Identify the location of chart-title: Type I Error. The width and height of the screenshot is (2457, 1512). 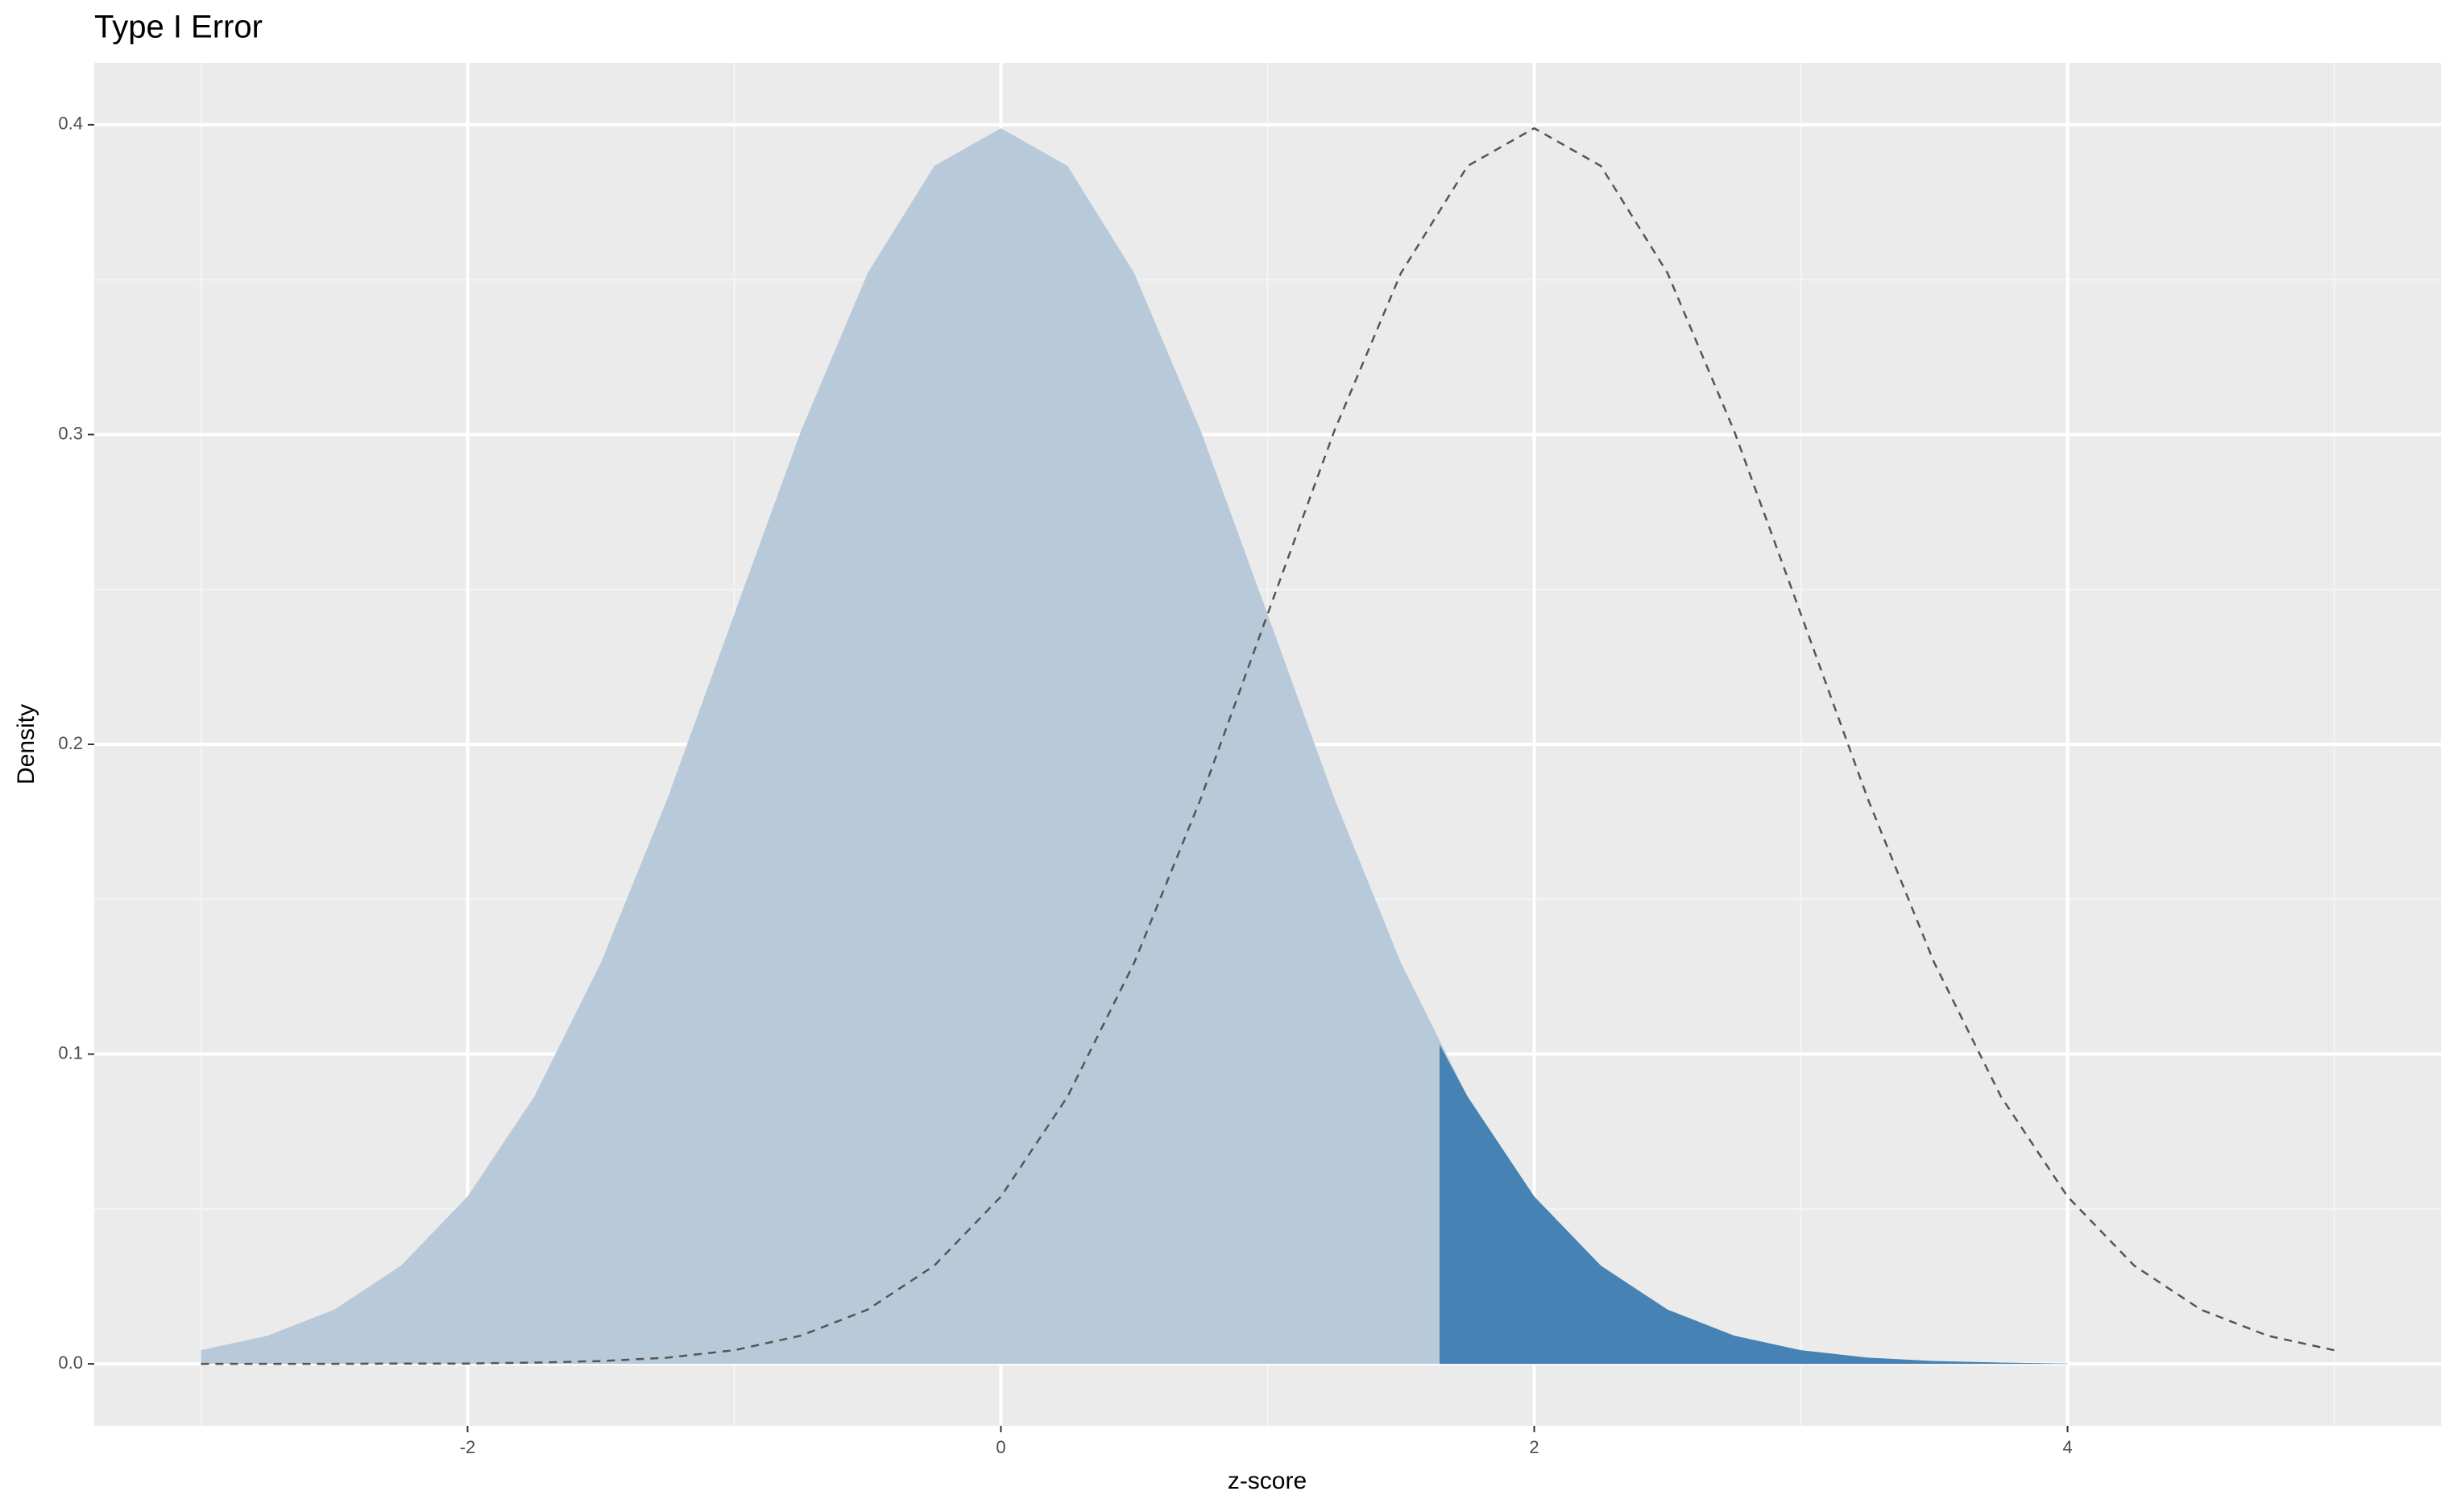
(178, 28).